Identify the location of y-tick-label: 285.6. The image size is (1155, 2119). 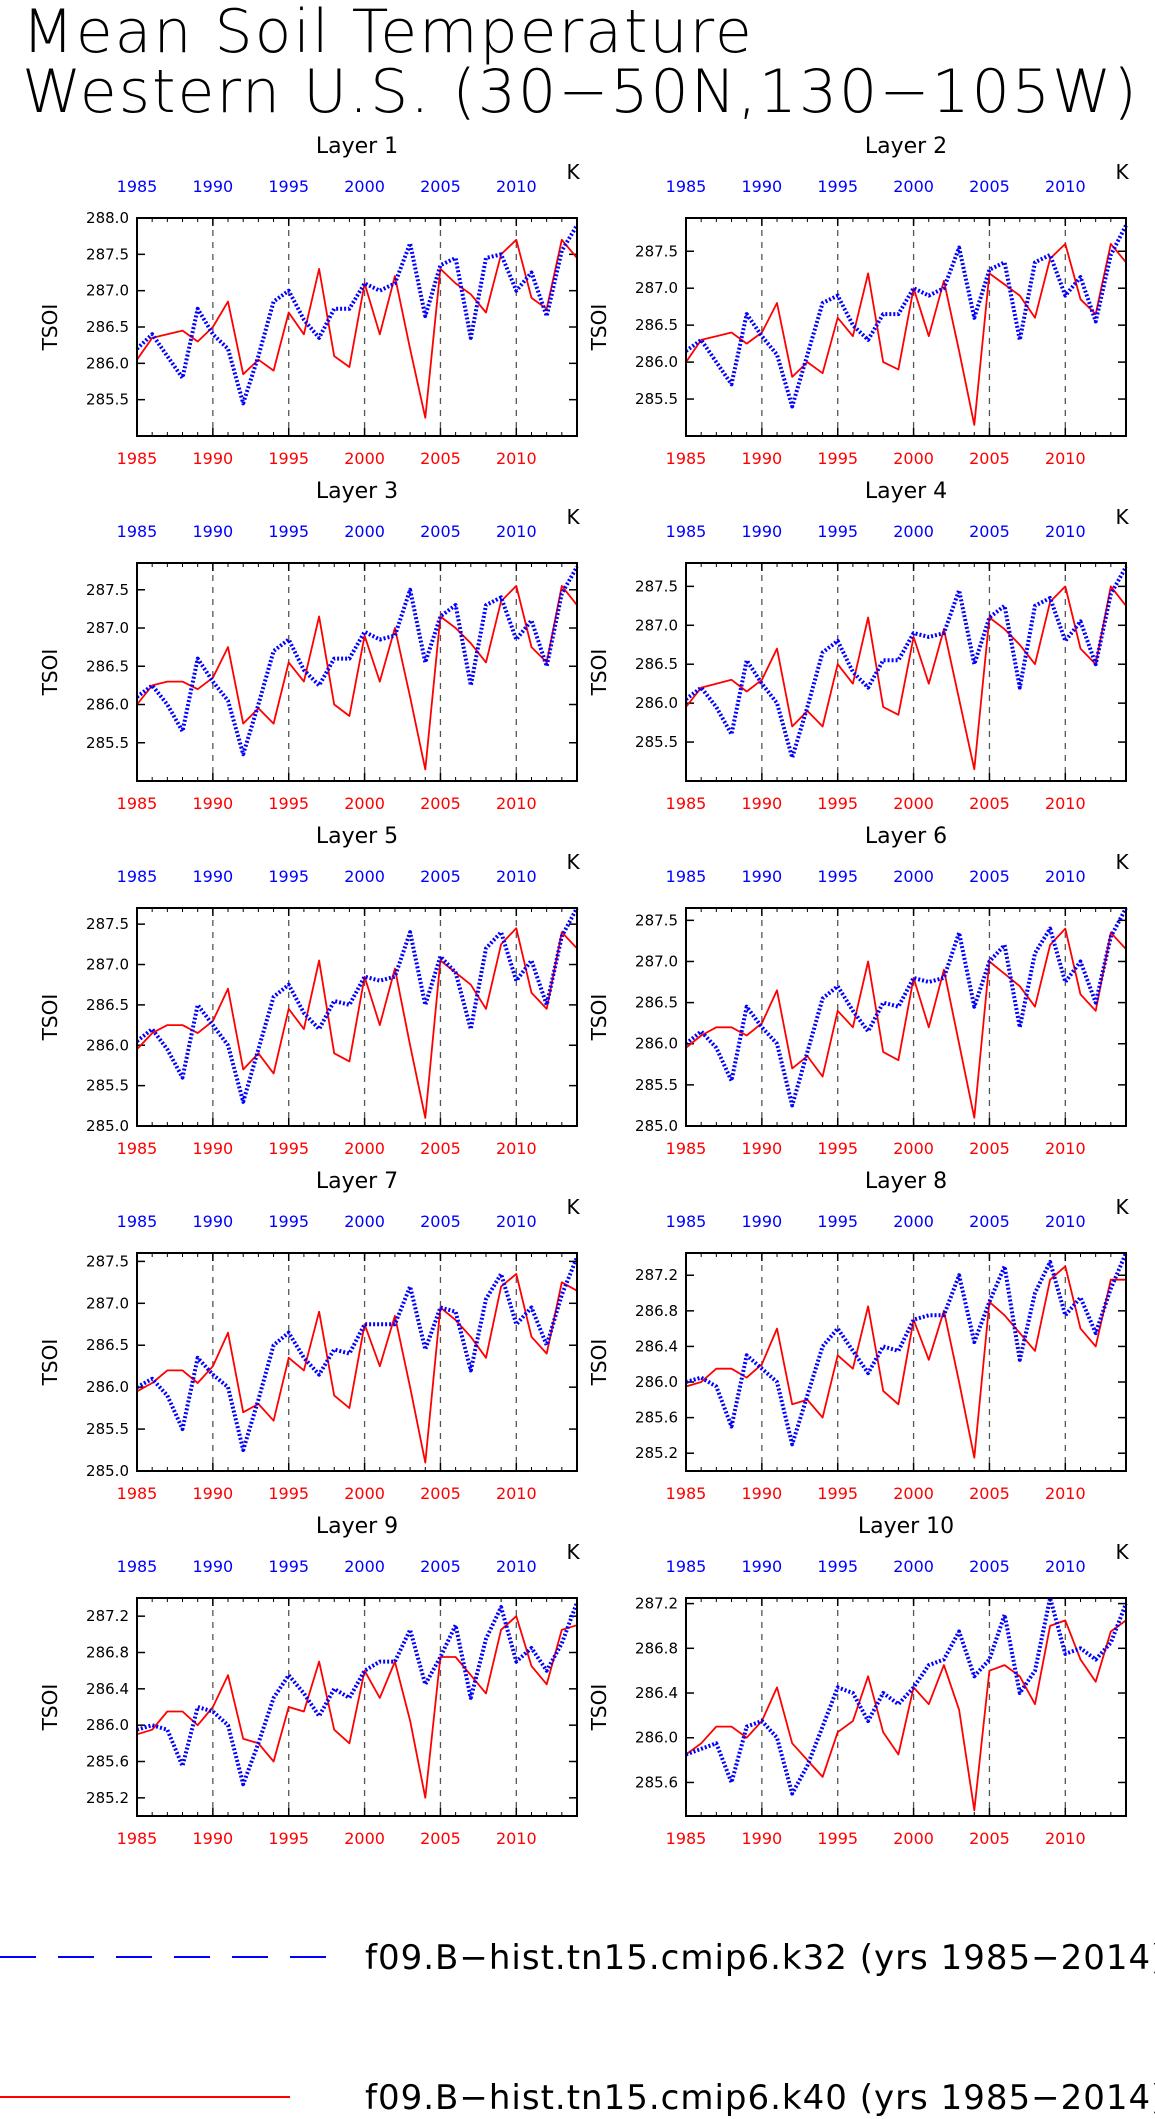
(107, 1762).